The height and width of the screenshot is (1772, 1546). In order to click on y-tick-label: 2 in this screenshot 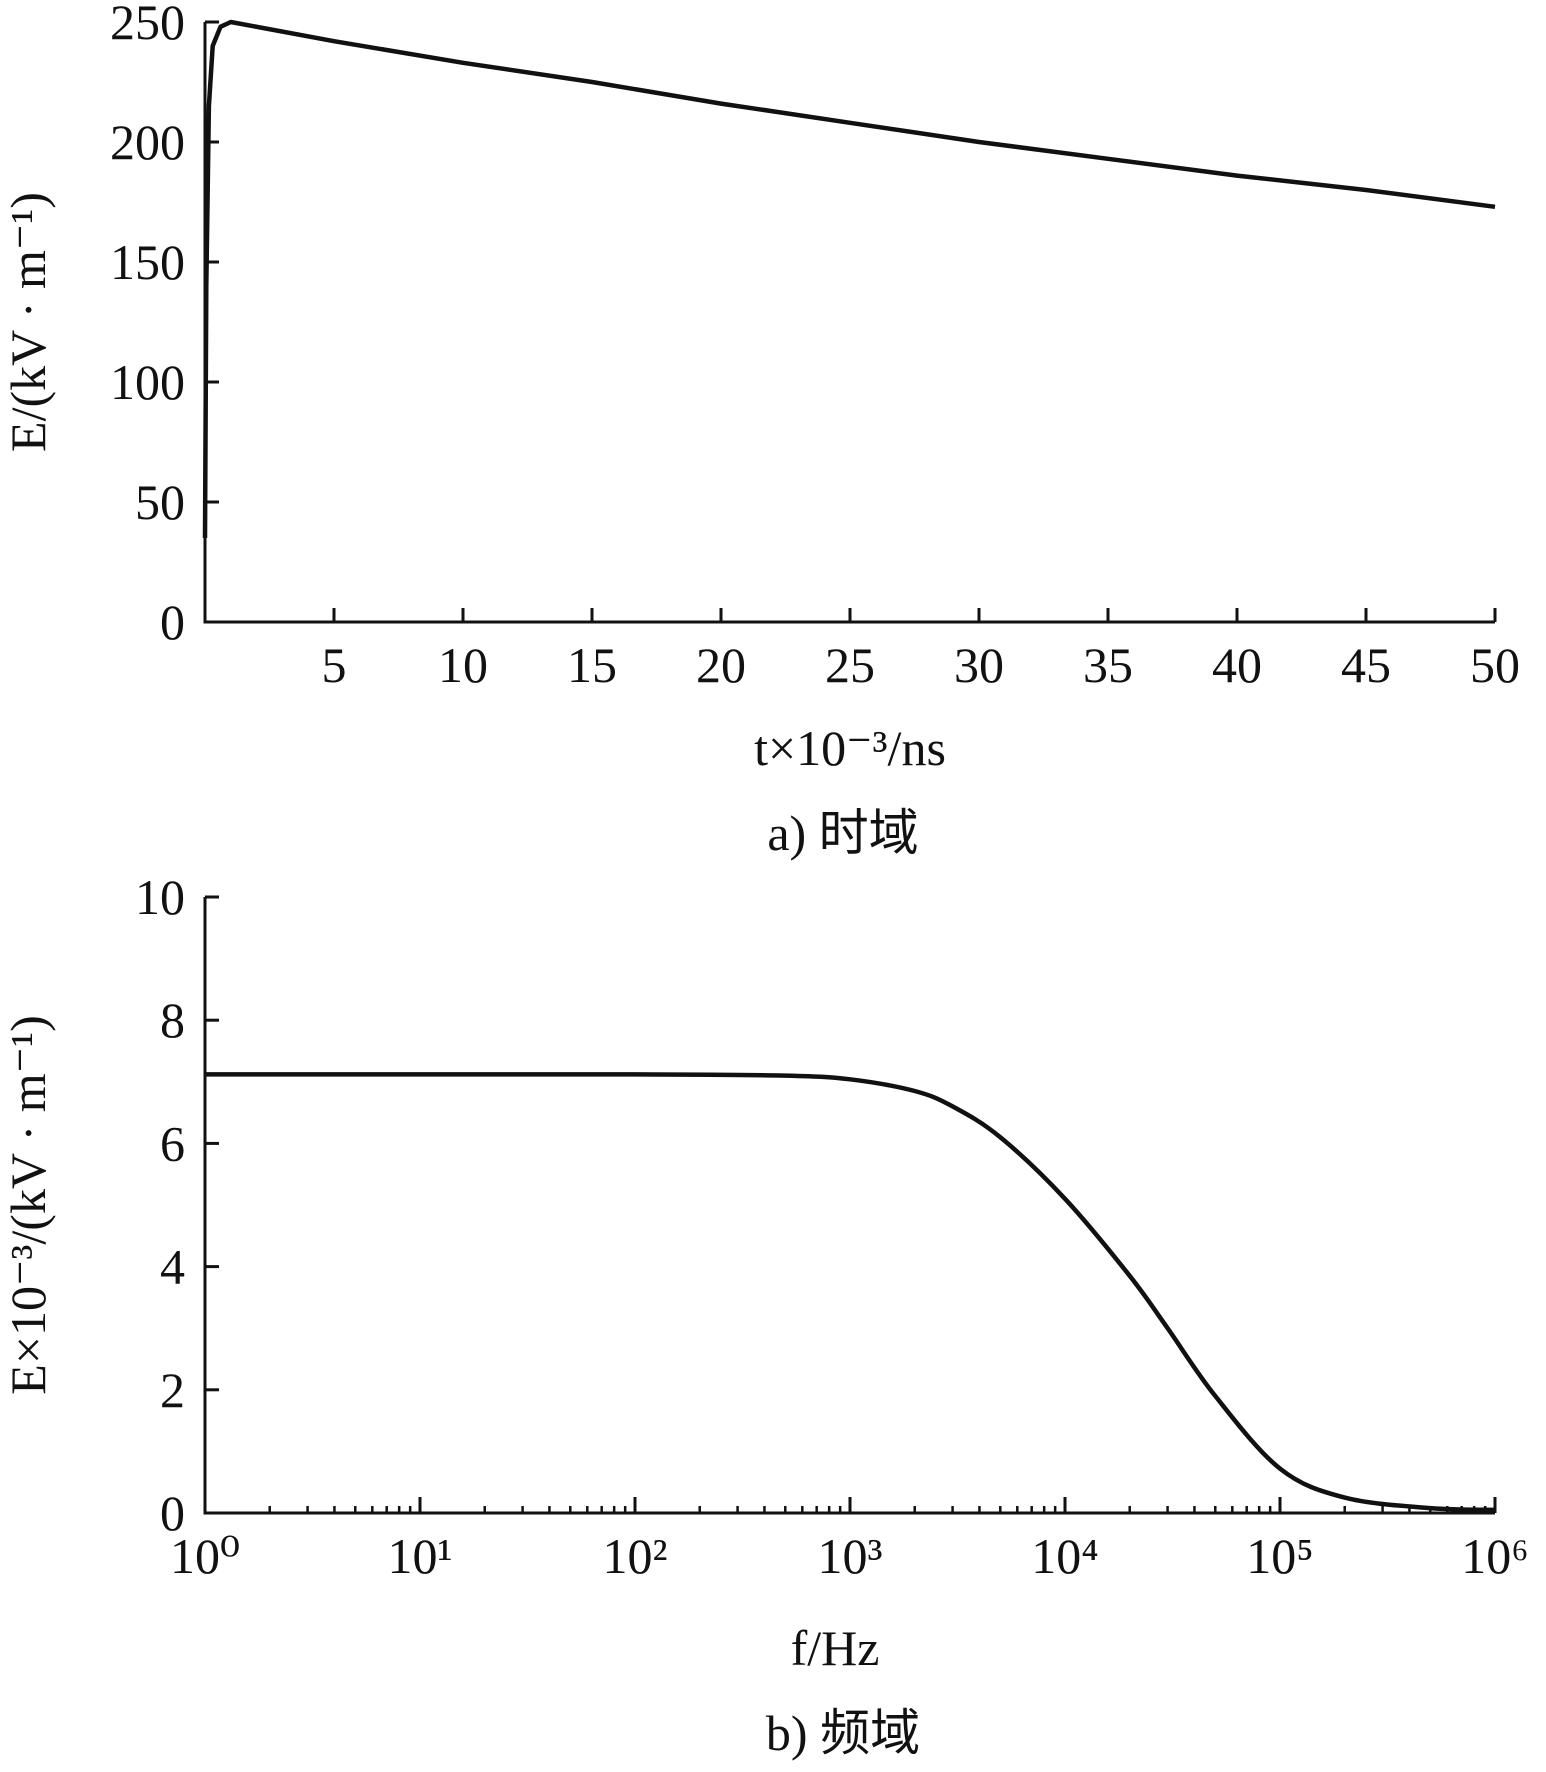, I will do `click(172, 1390)`.